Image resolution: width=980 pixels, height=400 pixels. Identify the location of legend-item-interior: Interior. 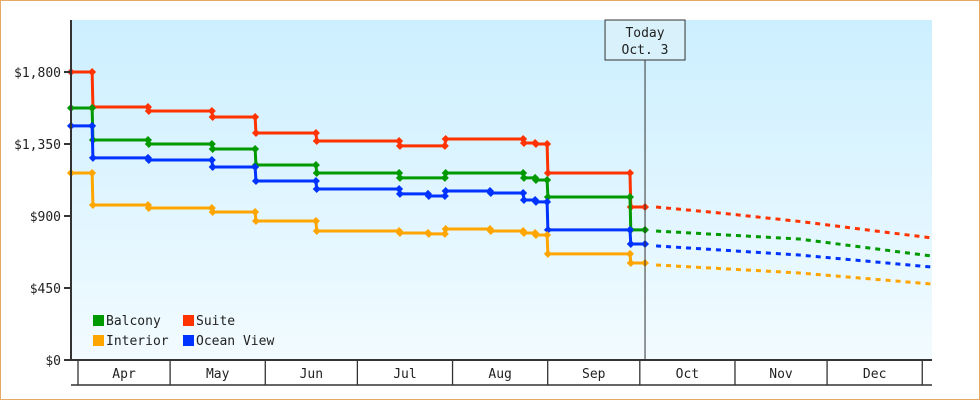
(131, 341).